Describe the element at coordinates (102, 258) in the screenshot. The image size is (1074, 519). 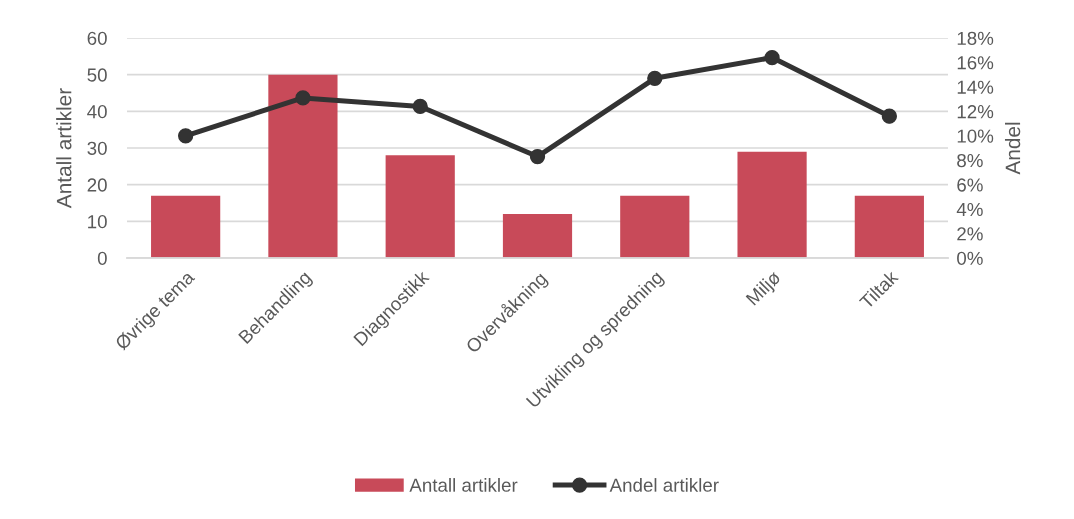
I see `y-tick-label: 0` at that location.